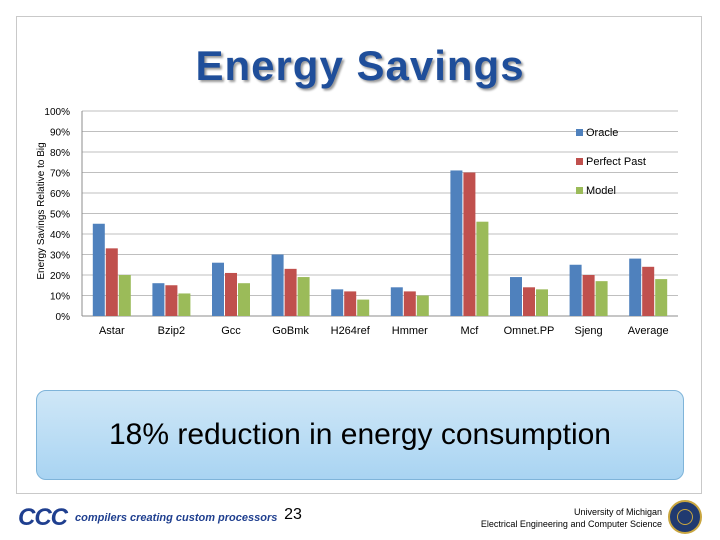 The width and height of the screenshot is (720, 540). What do you see at coordinates (63, 317) in the screenshot?
I see `y-tick-label: 0%` at bounding box center [63, 317].